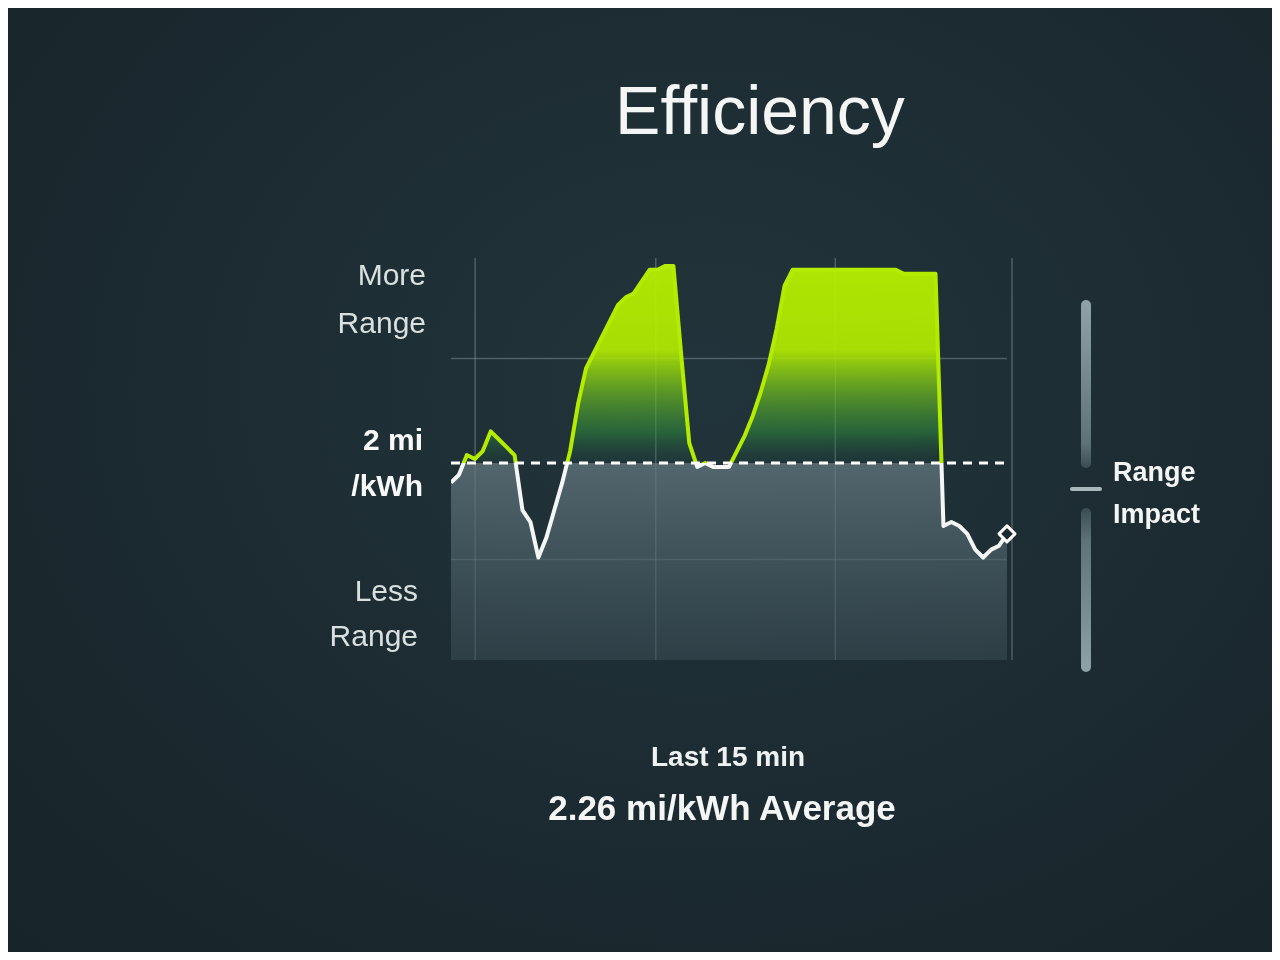  What do you see at coordinates (760, 110) in the screenshot?
I see `chart-title: Efficiency` at bounding box center [760, 110].